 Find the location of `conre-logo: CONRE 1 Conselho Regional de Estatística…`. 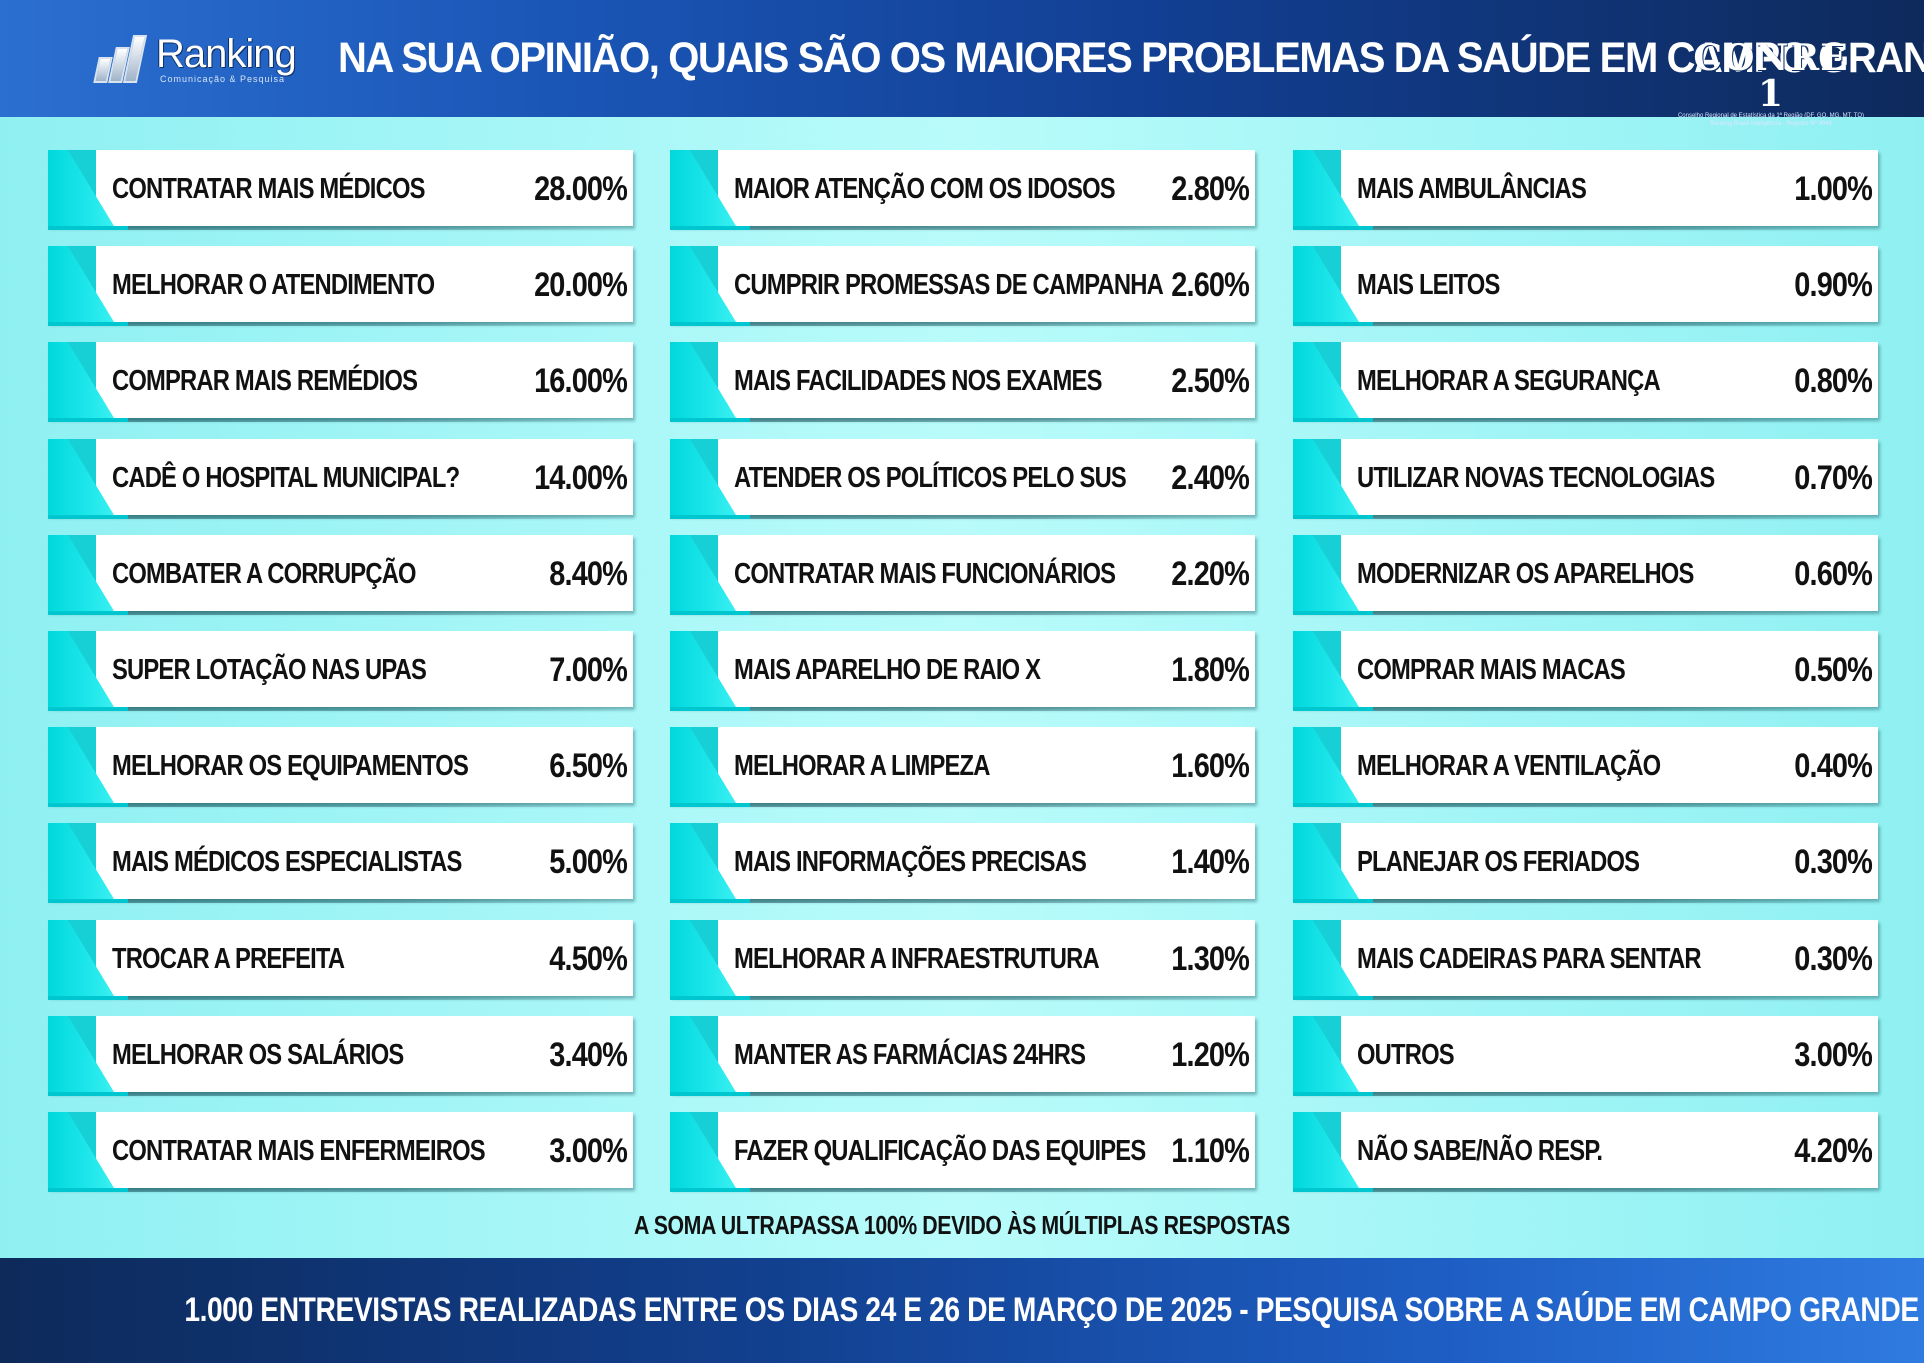

conre-logo: CONRE 1 Conselho Regional de Estatística… is located at coordinates (1771, 83).